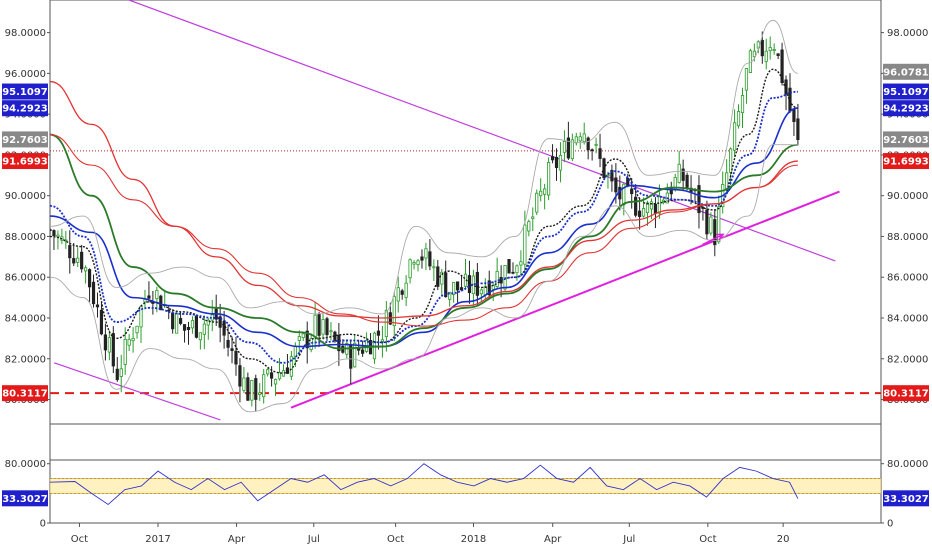  I want to click on x-tick-1: 2017, so click(157, 539).